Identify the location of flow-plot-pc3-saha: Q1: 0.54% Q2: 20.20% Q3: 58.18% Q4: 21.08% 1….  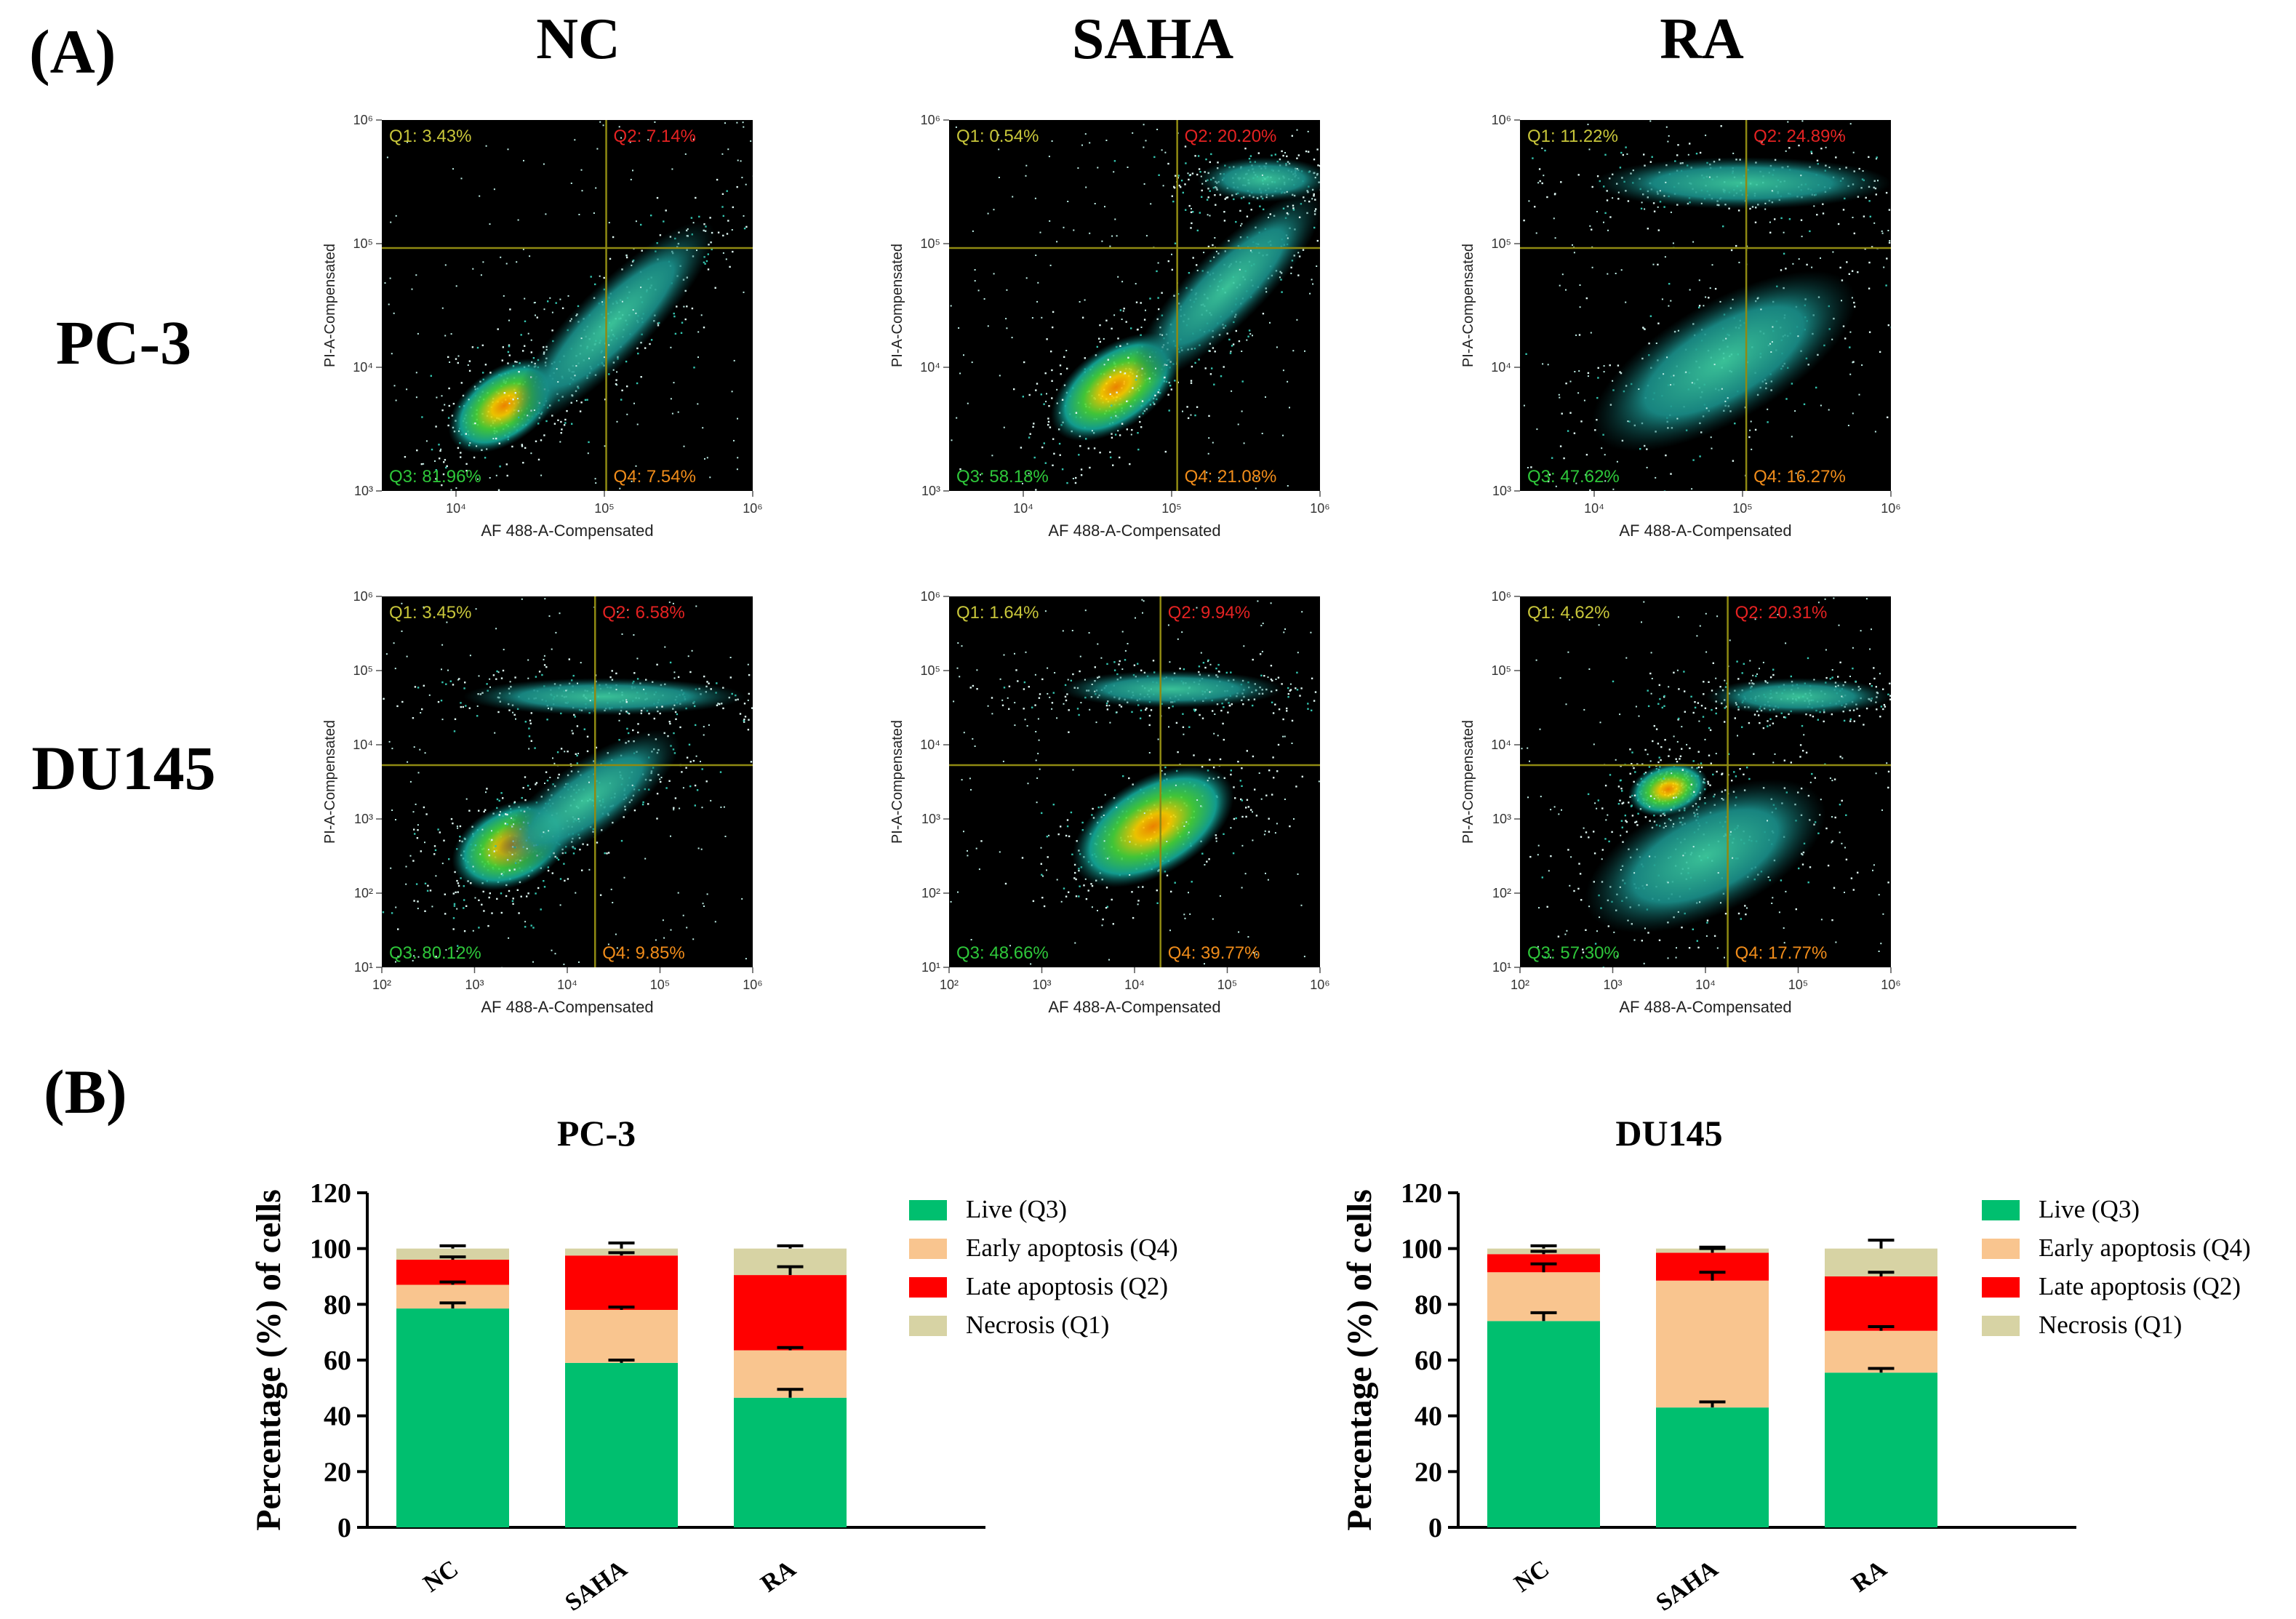
(1109, 326).